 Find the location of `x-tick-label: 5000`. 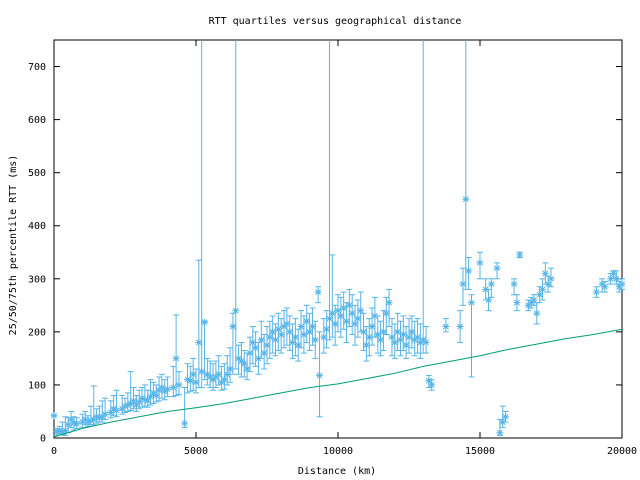

x-tick-label: 5000 is located at coordinates (196, 451).